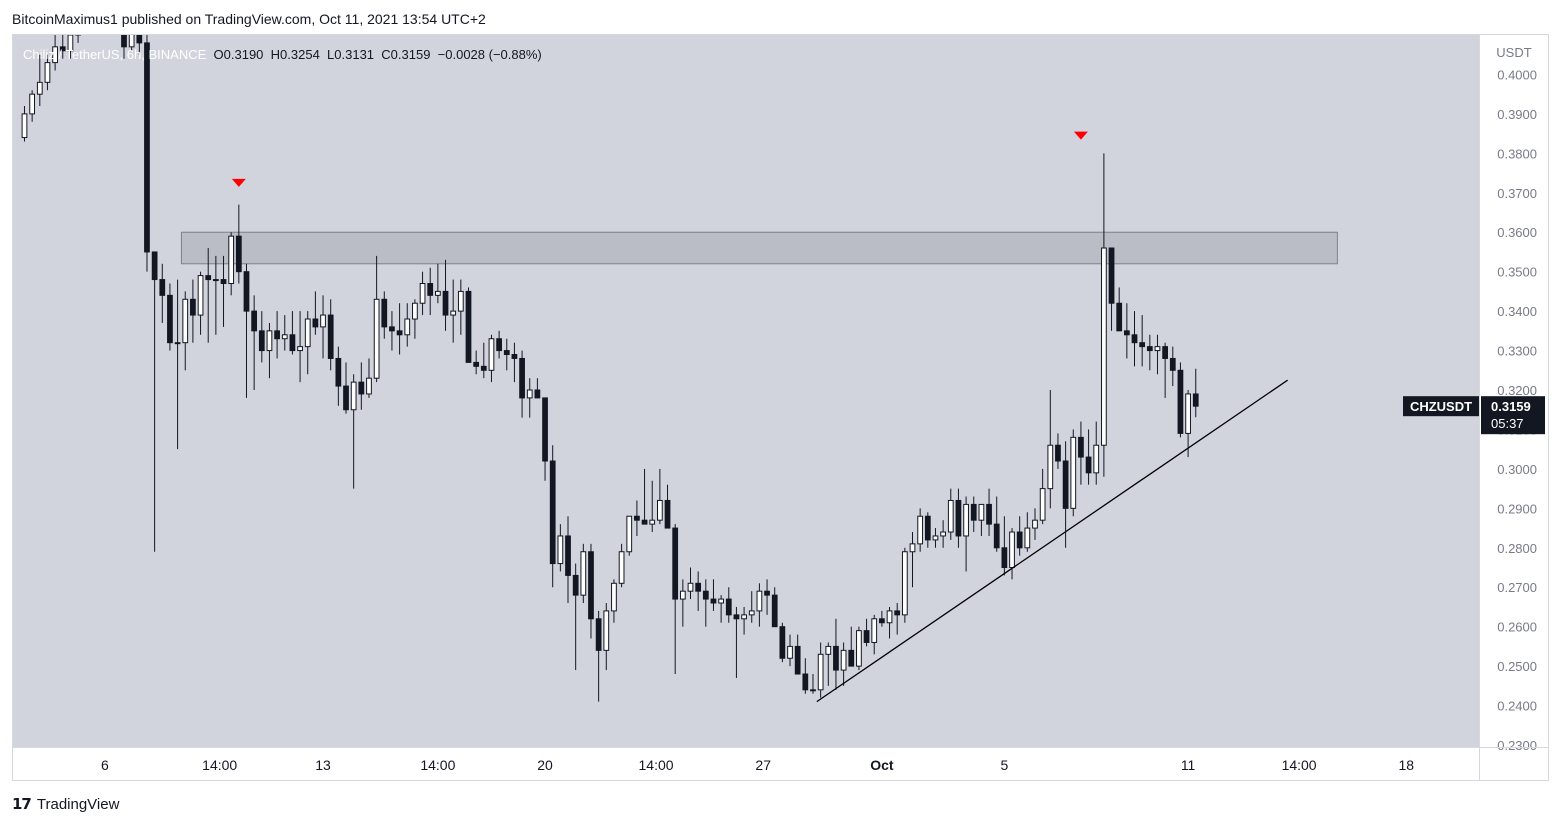 The image size is (1562, 826). Describe the element at coordinates (330, 54) in the screenshot. I see `low-label: L` at that location.